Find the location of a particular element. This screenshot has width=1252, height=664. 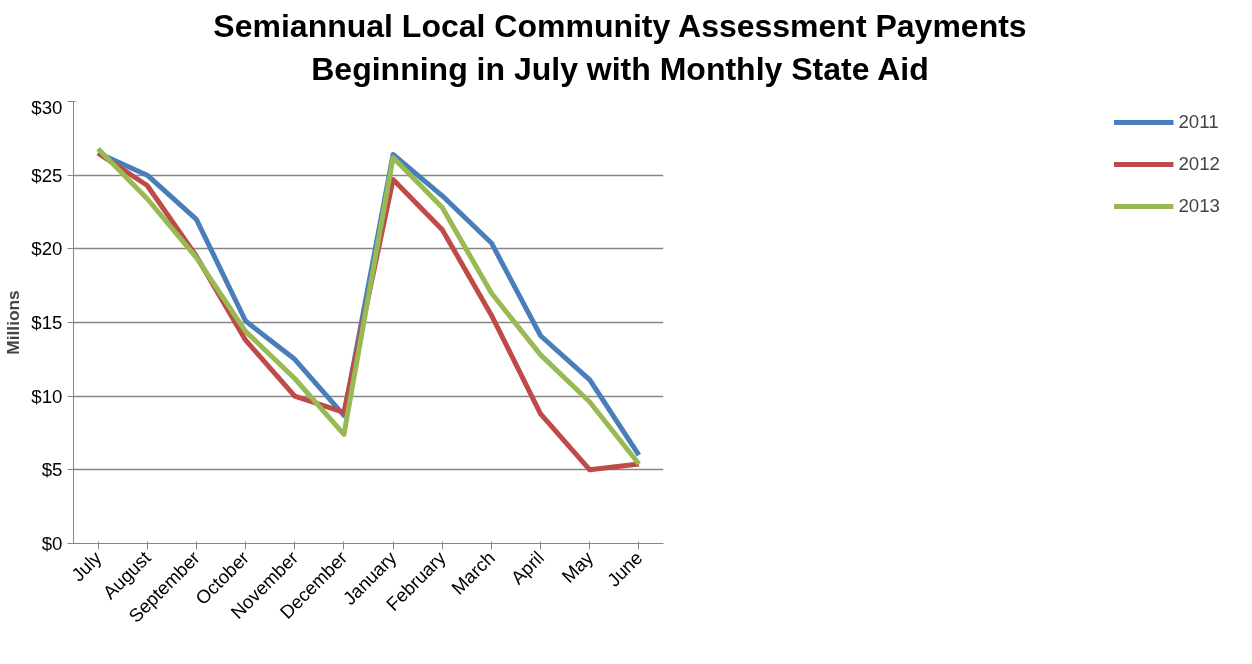

y-tick-label: $20 is located at coordinates (47, 249).